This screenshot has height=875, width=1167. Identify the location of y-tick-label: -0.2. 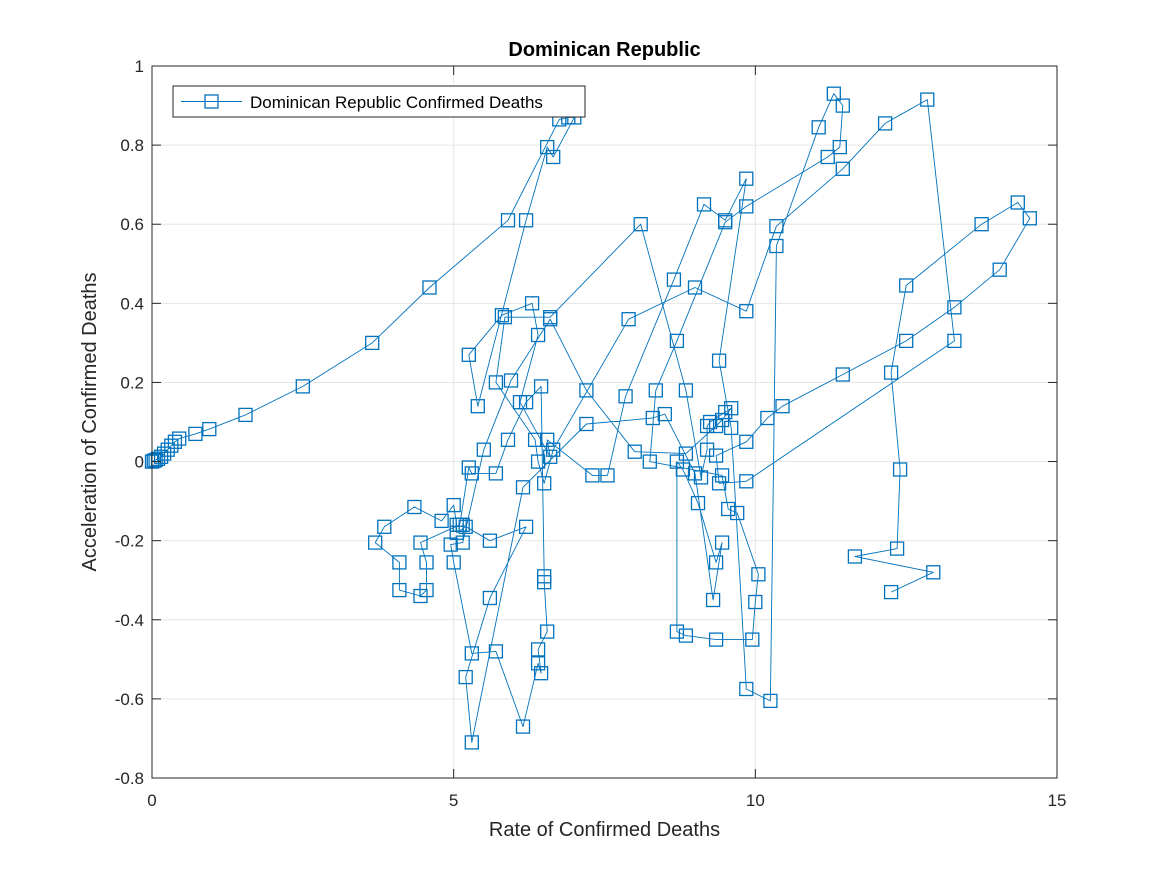
(129, 541).